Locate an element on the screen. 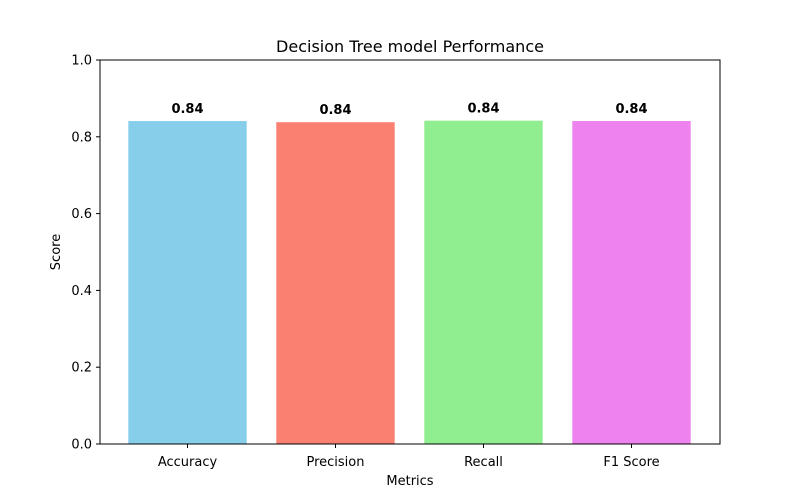  data-labels-group: 0.84 0.84 0.84 0.84 is located at coordinates (409, 110).